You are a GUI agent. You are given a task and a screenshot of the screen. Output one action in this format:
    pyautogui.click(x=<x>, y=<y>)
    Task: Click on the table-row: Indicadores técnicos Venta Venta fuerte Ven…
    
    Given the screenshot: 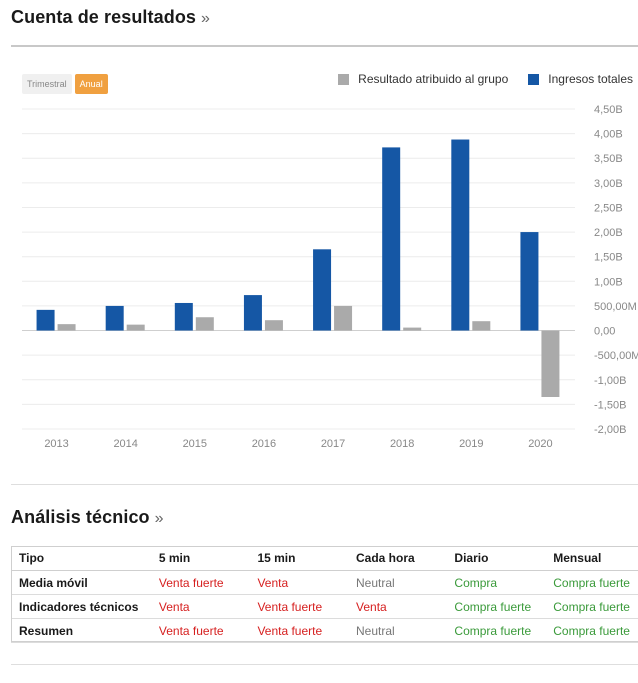 What is the action you would take?
    pyautogui.click(x=324, y=606)
    